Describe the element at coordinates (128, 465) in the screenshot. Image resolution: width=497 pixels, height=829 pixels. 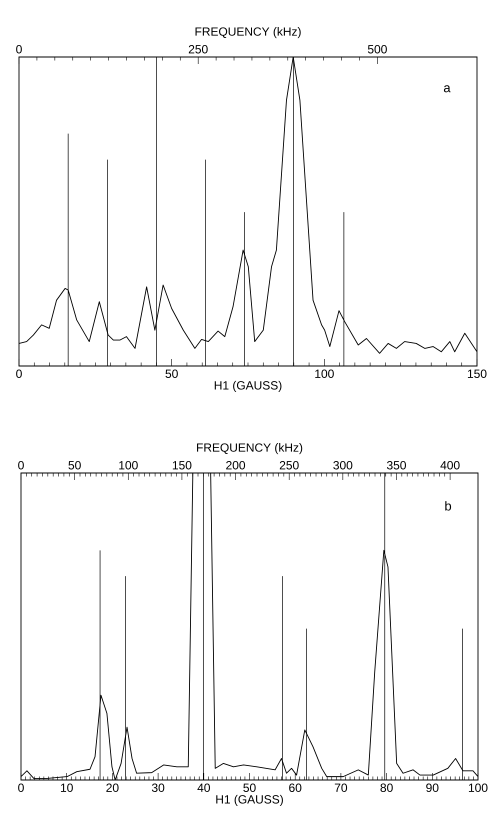
I see `x2-tick-label: 100` at that location.